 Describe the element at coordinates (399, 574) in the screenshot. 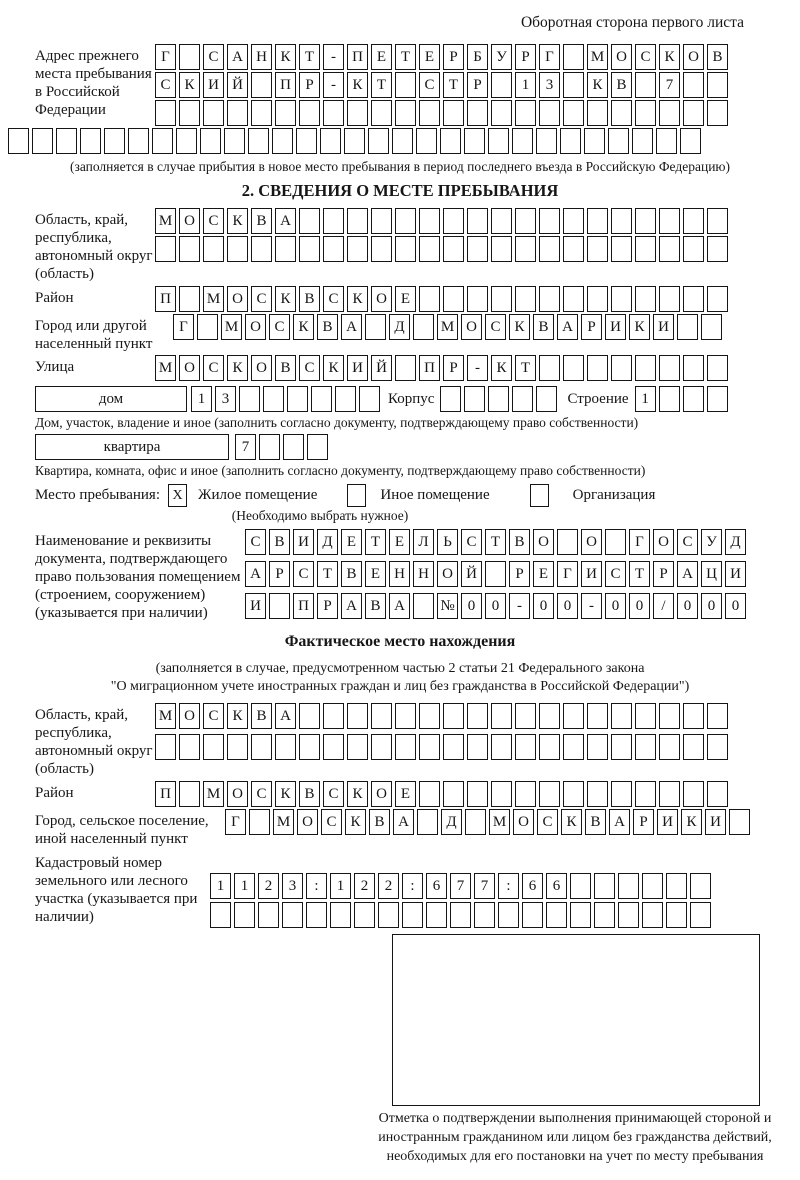

I see `char-cell: Н` at that location.